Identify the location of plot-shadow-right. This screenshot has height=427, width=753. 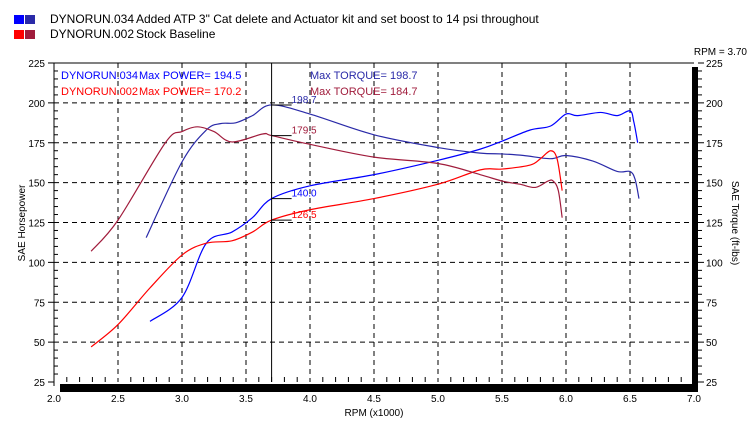
(695, 229).